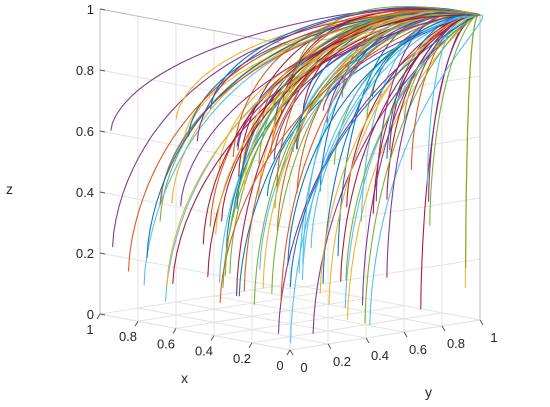 The height and width of the screenshot is (407, 550). What do you see at coordinates (418, 349) in the screenshot?
I see `y-tick-label-3: 0.6` at bounding box center [418, 349].